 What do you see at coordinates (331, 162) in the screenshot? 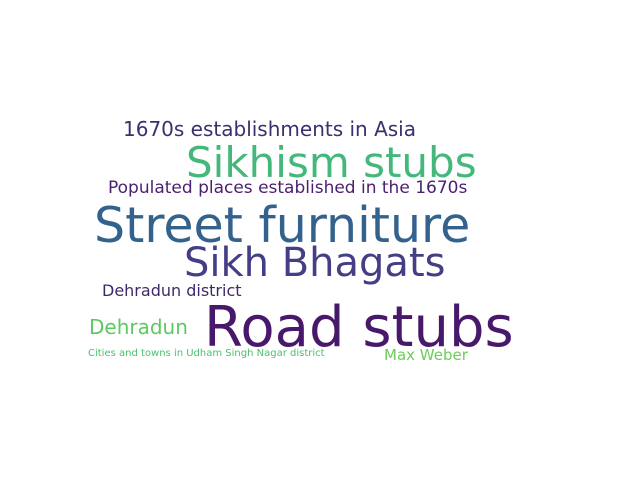
I see `word-sikhism-stubs: Sikhism stubs` at bounding box center [331, 162].